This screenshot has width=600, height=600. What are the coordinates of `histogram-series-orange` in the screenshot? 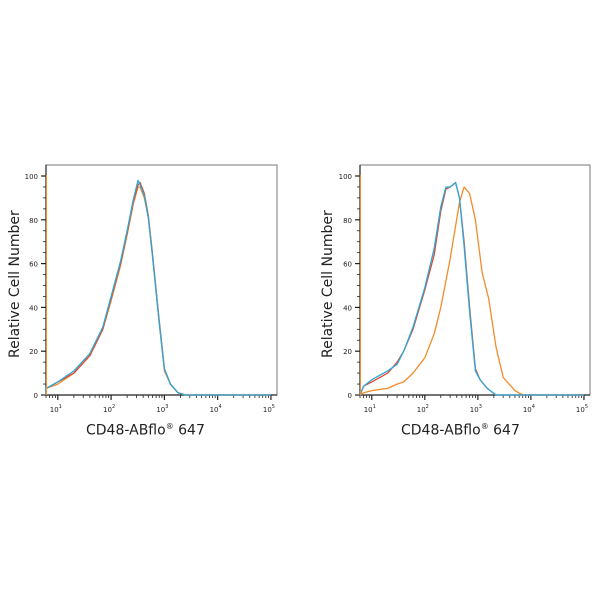 It's located at (471, 291).